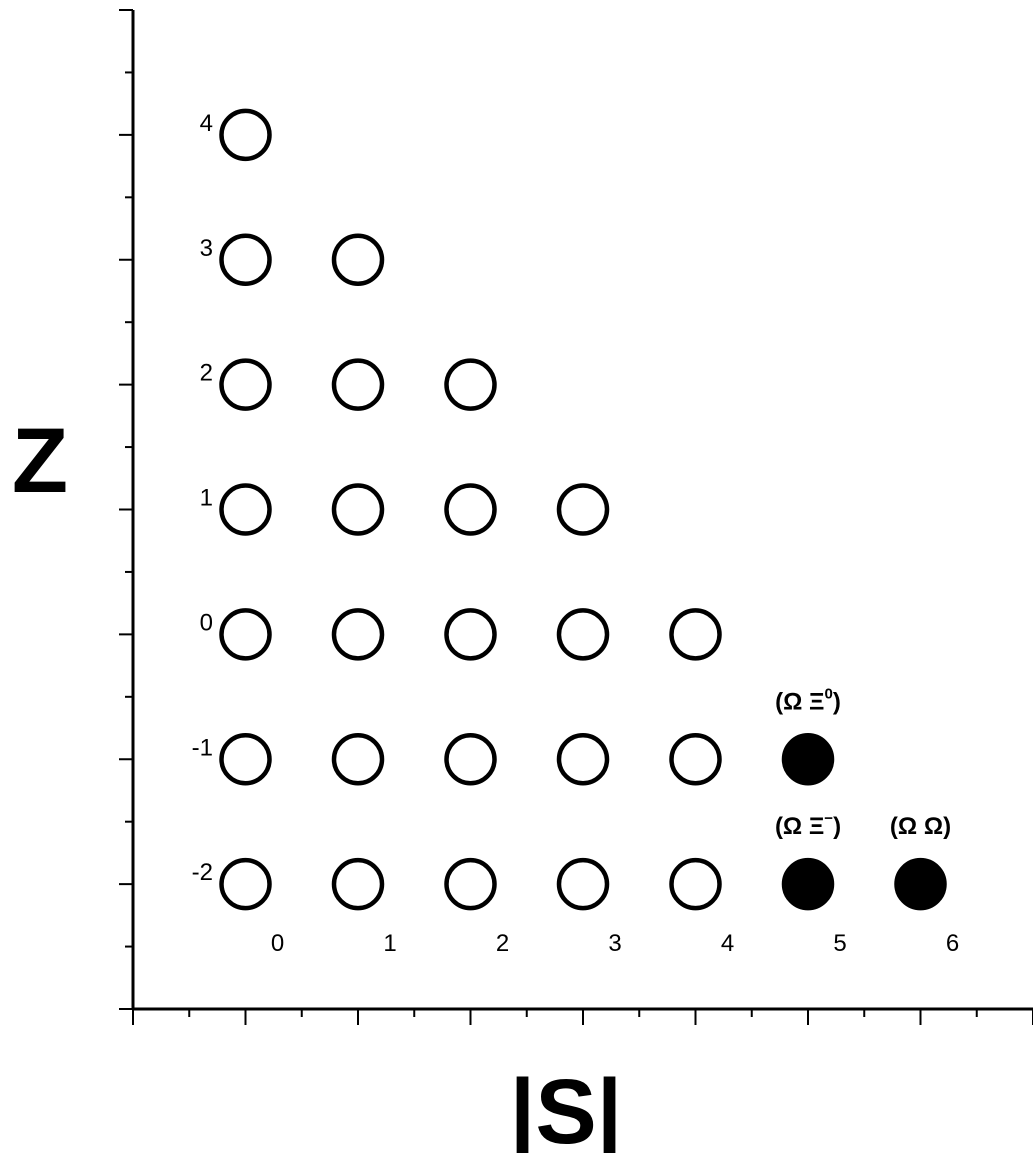 This screenshot has height=1153, width=1033. I want to click on x-tick-label: 3, so click(614, 943).